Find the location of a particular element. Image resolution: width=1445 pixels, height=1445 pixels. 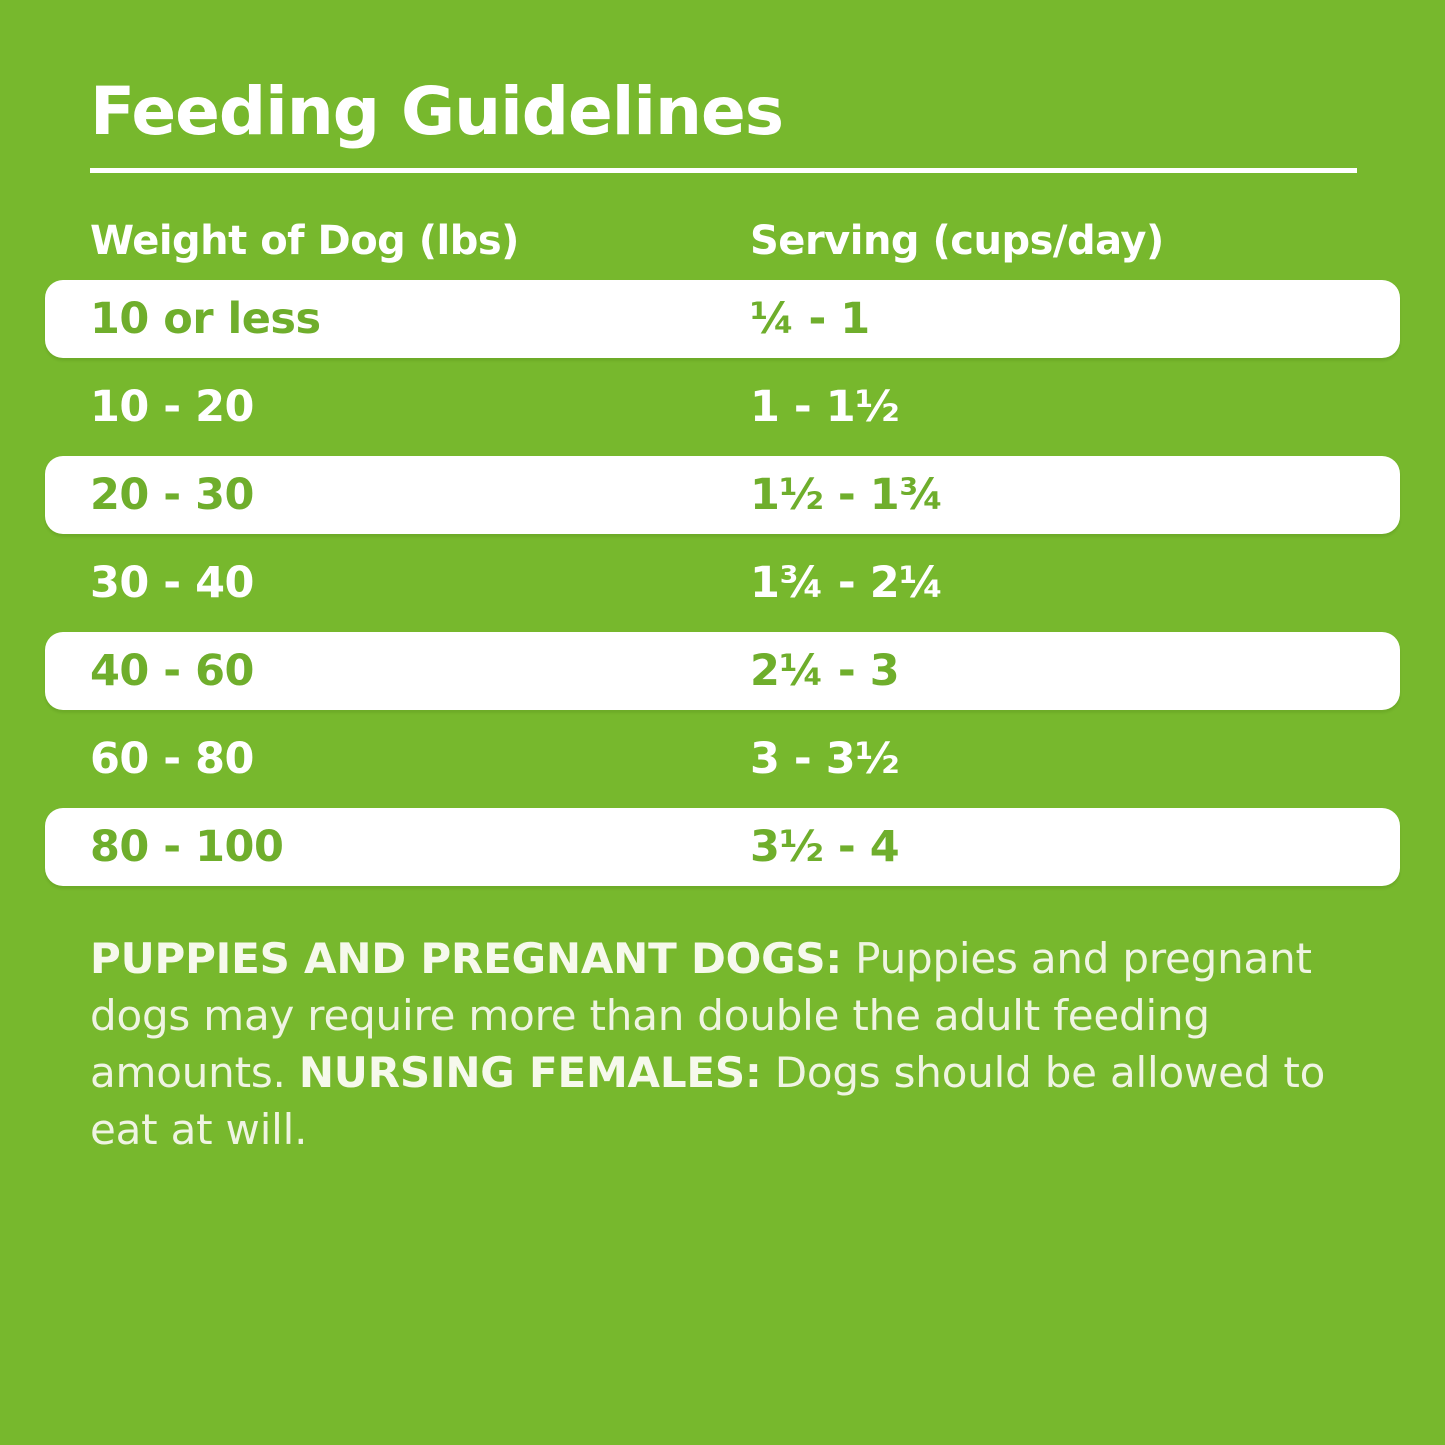

column-header-weight: Weight of Dog (lbs) is located at coordinates (304, 241).